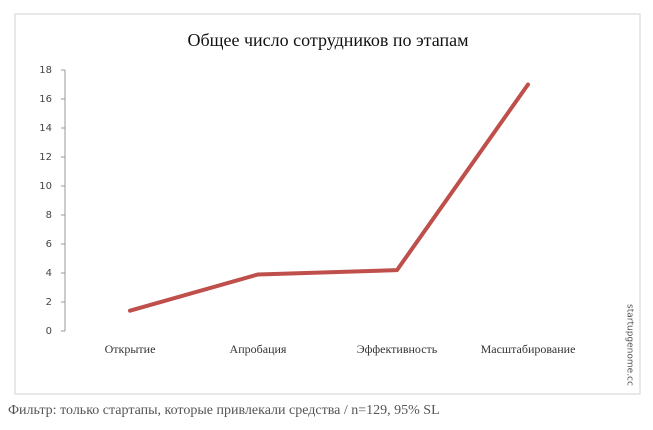 The width and height of the screenshot is (653, 430). Describe the element at coordinates (49, 215) in the screenshot. I see `y-tick-label: 8` at that location.